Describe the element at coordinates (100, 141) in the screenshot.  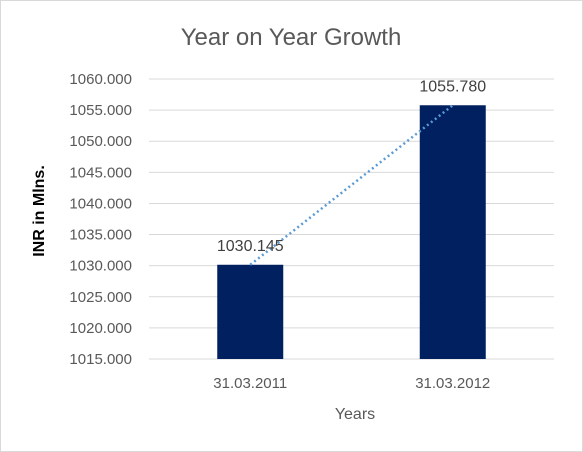
I see `y-tick-label: 1050.000` at that location.